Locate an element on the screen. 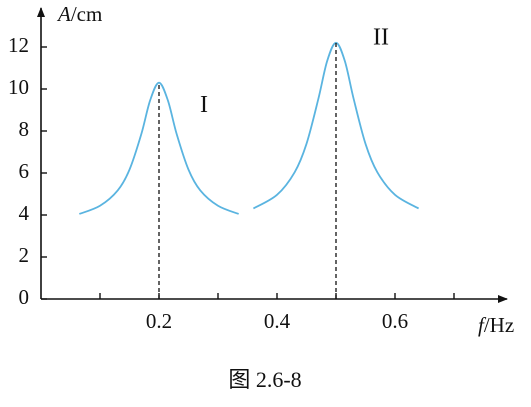  x-axis-label: f/Hz is located at coordinates (496, 325).